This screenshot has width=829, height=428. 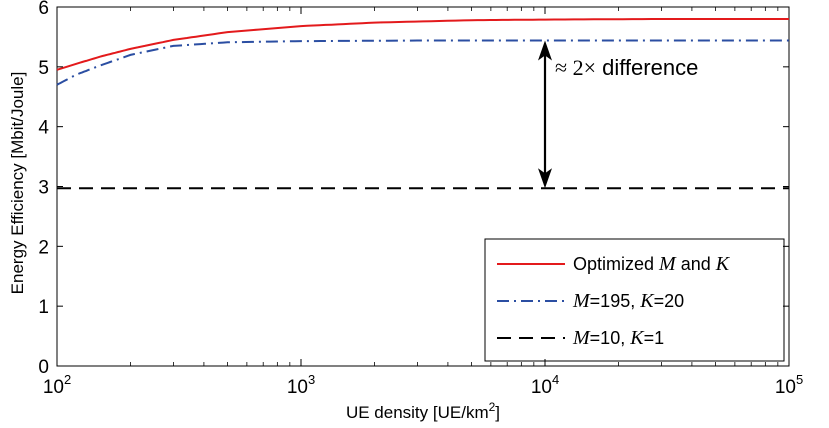 I want to click on y-tick-label: 4, so click(x=43, y=128).